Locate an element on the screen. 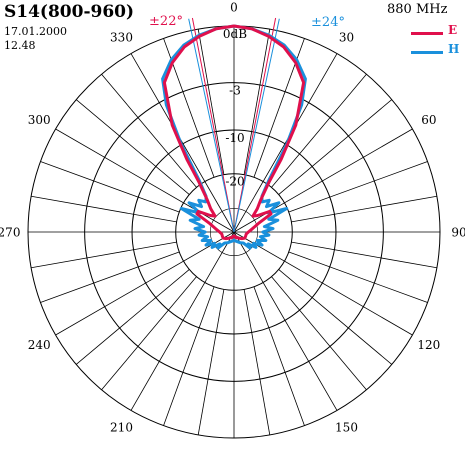  angle-label-300: 300 is located at coordinates (39, 120).